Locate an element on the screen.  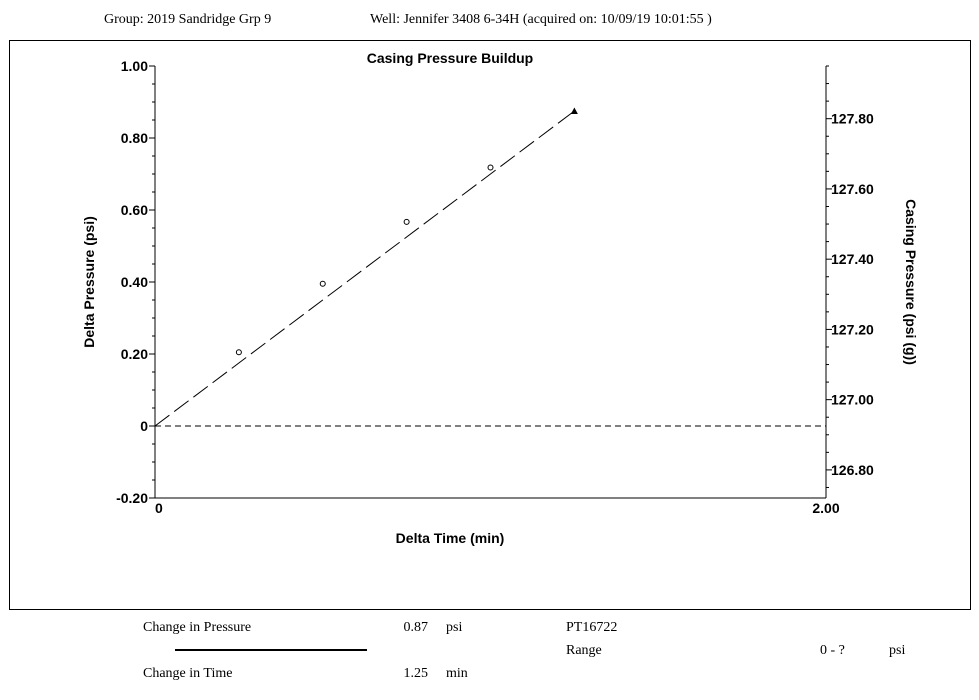
range-value: 0 - ? is located at coordinates (832, 650).